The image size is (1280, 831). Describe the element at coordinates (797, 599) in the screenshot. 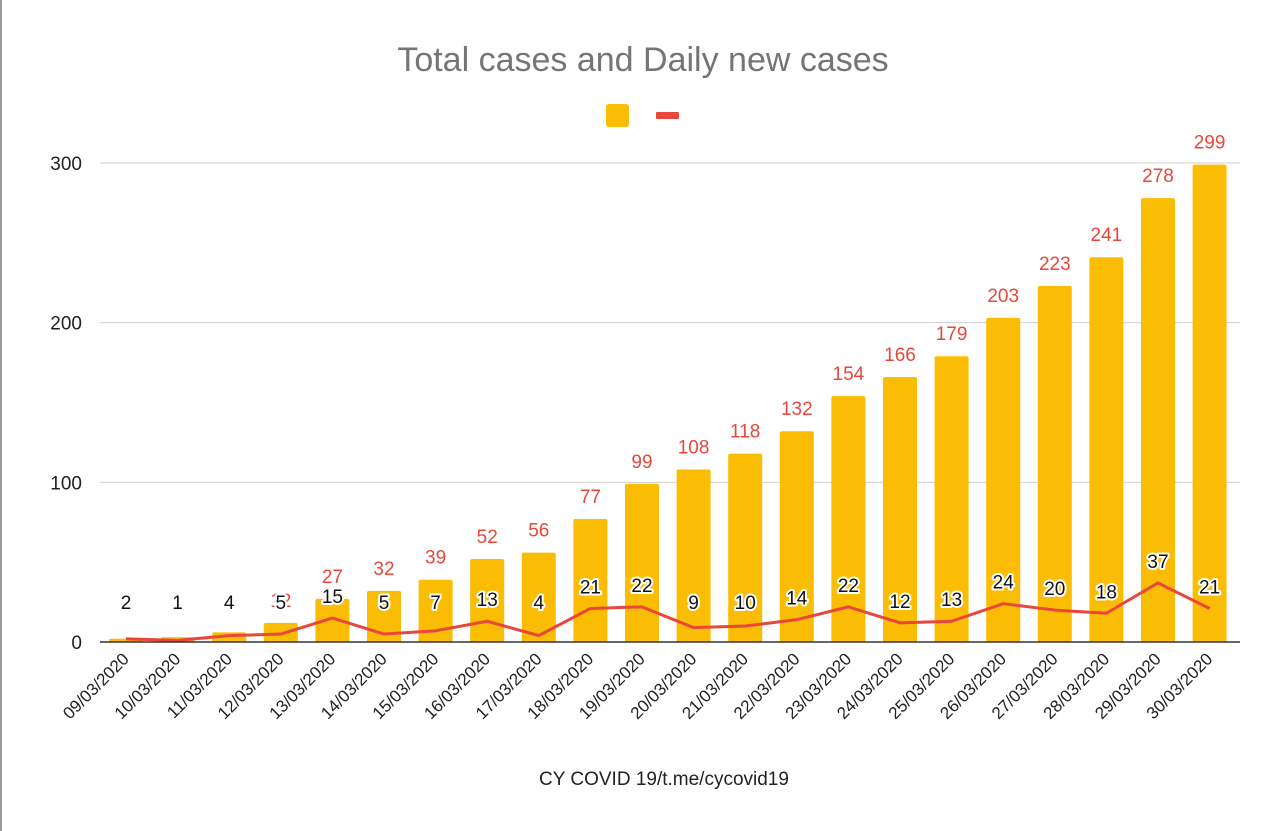

I see `line-data-label: 14` at that location.